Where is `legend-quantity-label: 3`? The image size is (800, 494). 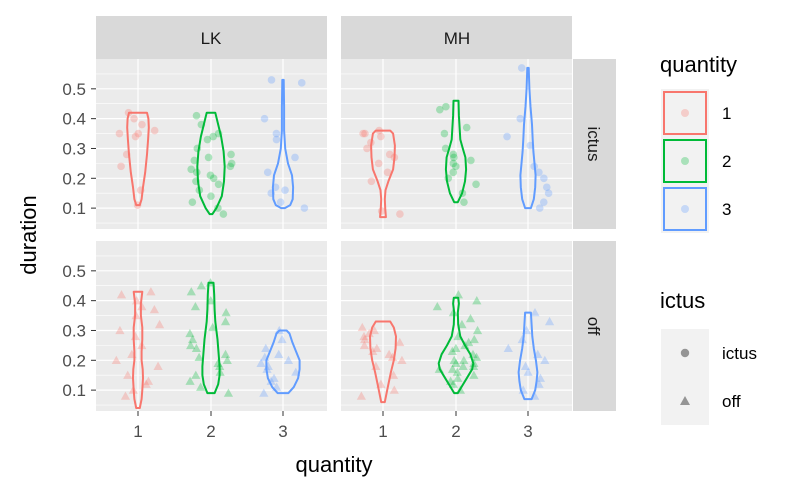 legend-quantity-label: 3 is located at coordinates (726, 209).